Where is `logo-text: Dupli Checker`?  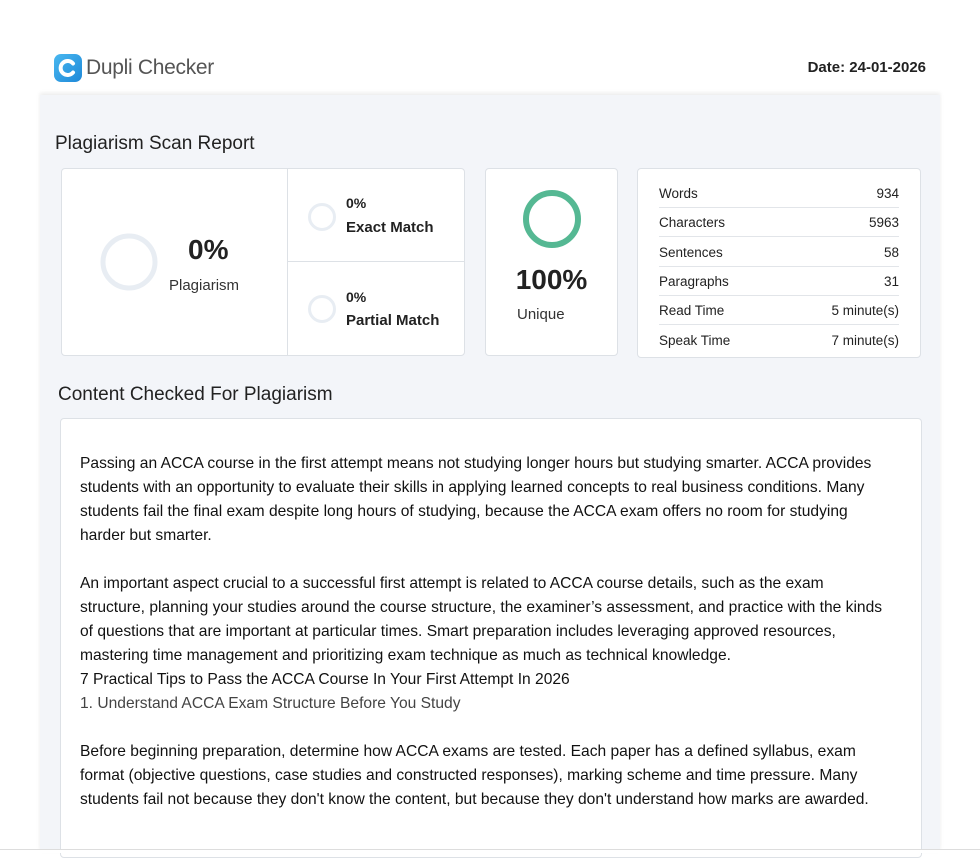
logo-text: Dupli Checker is located at coordinates (150, 67).